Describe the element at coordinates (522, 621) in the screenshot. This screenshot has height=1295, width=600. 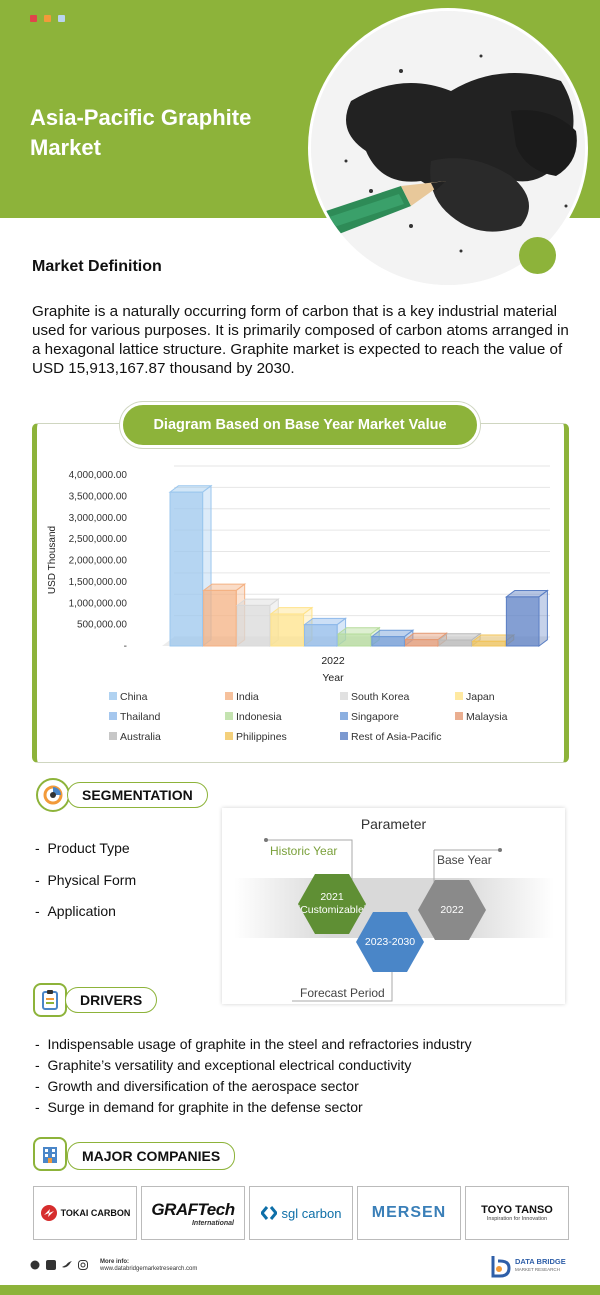
I see `bar-front-rest-of-asia-pacific` at that location.